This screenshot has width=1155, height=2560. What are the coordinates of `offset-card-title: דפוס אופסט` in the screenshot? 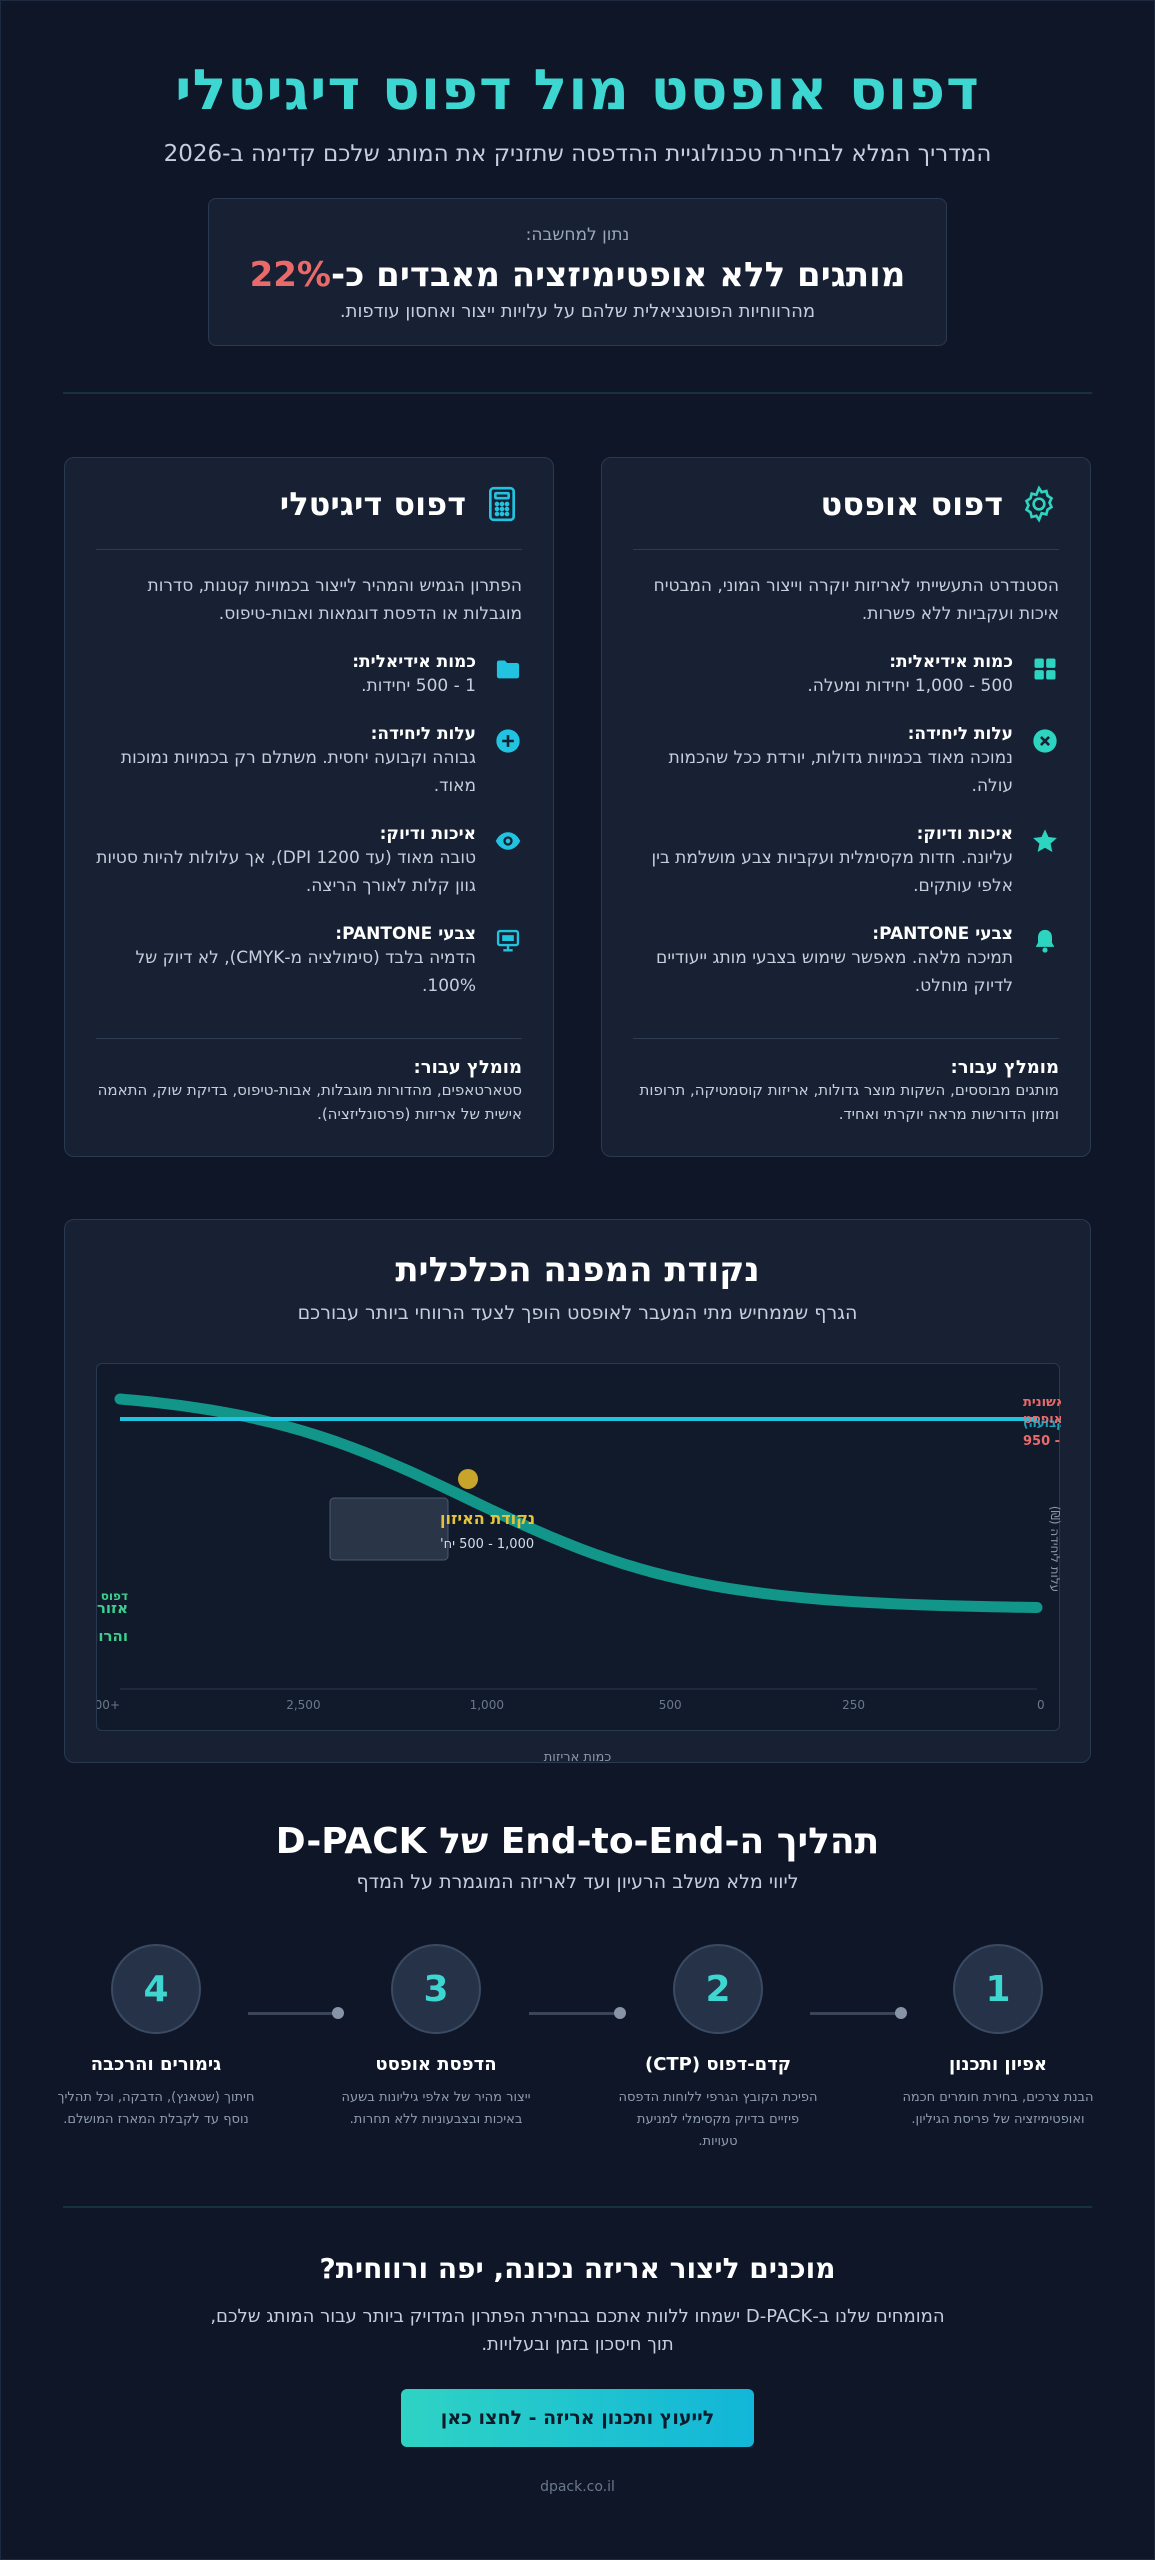 It's located at (911, 503).